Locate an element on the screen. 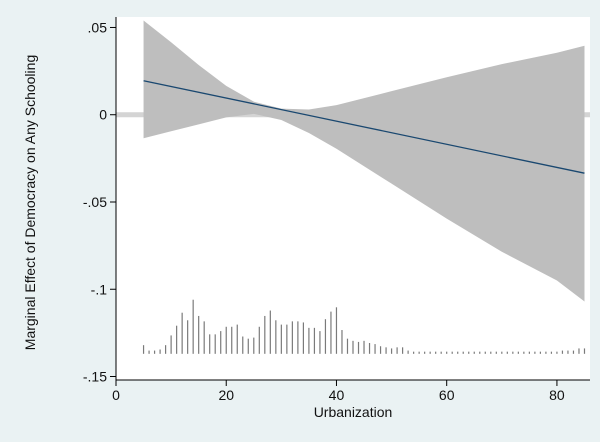 This screenshot has width=600, height=442. x-axis-title: Urbanization is located at coordinates (353, 412).